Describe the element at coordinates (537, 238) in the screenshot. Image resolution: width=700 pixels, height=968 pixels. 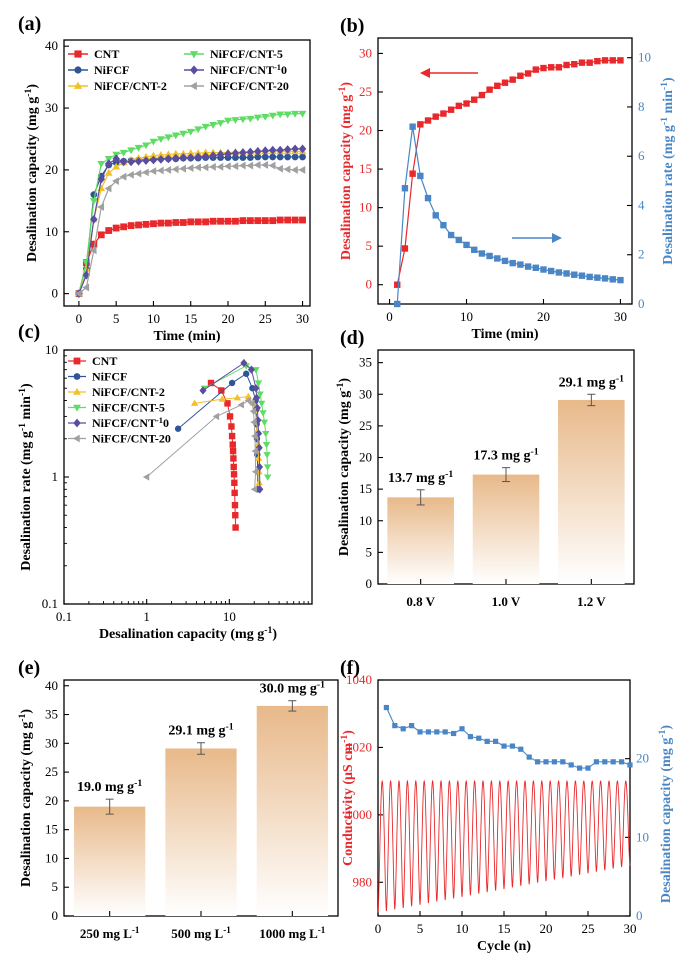
I see `arrow-right-icon` at that location.